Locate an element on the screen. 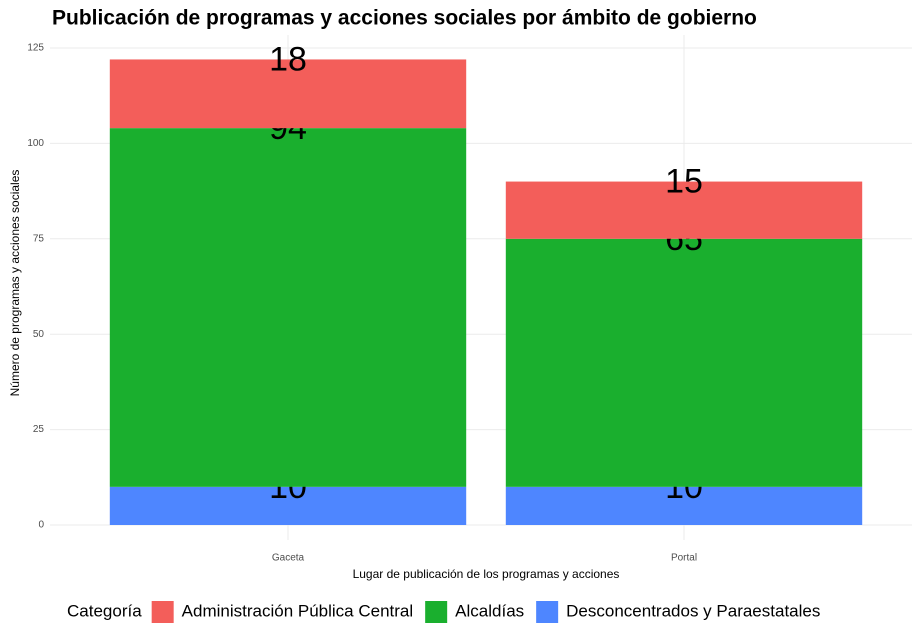 The width and height of the screenshot is (915, 626). y-tick-label: 0 is located at coordinates (41, 525).